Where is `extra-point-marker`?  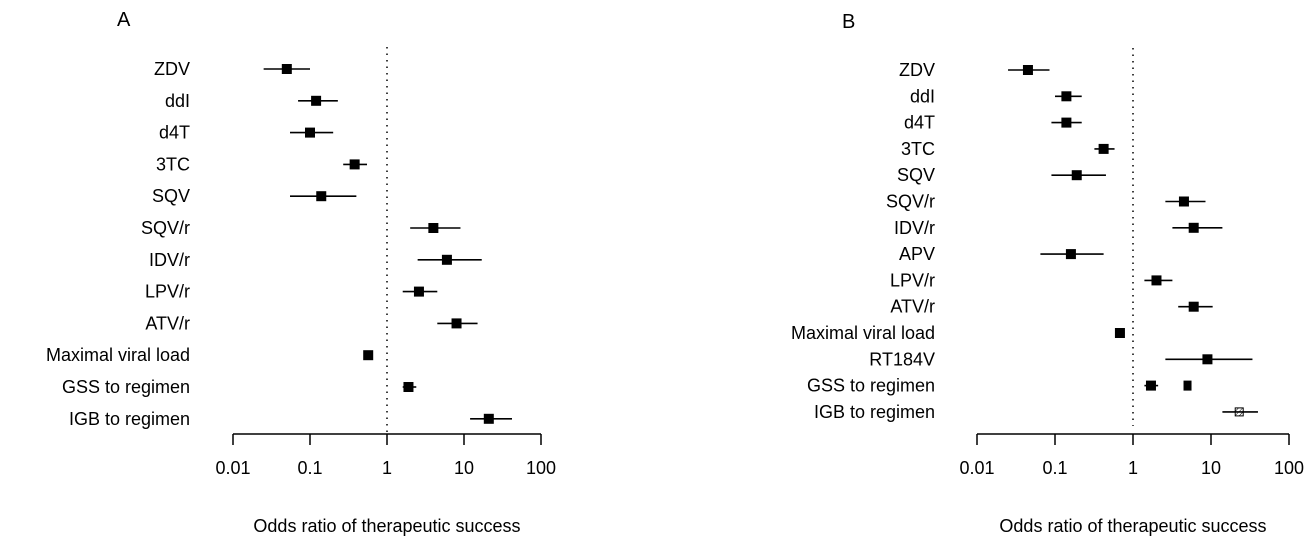 extra-point-marker is located at coordinates (1187, 385).